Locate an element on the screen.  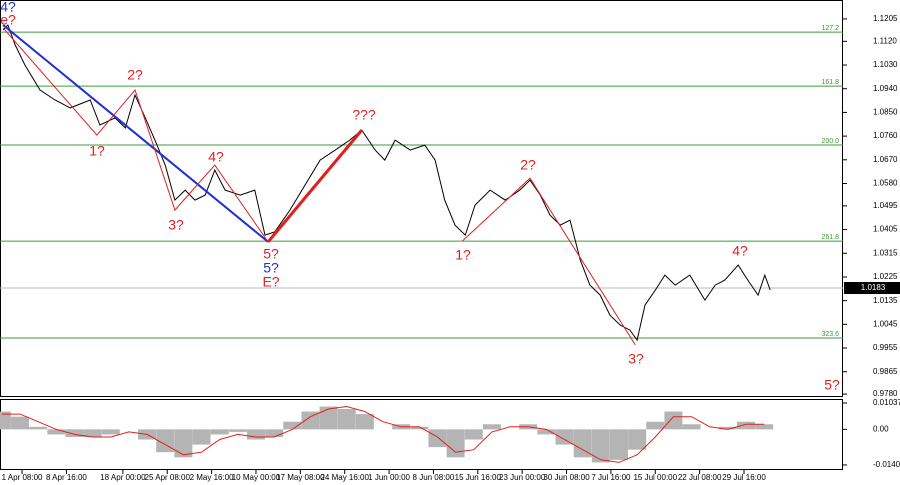
y-tick-label: 1.0940 is located at coordinates (885, 88).